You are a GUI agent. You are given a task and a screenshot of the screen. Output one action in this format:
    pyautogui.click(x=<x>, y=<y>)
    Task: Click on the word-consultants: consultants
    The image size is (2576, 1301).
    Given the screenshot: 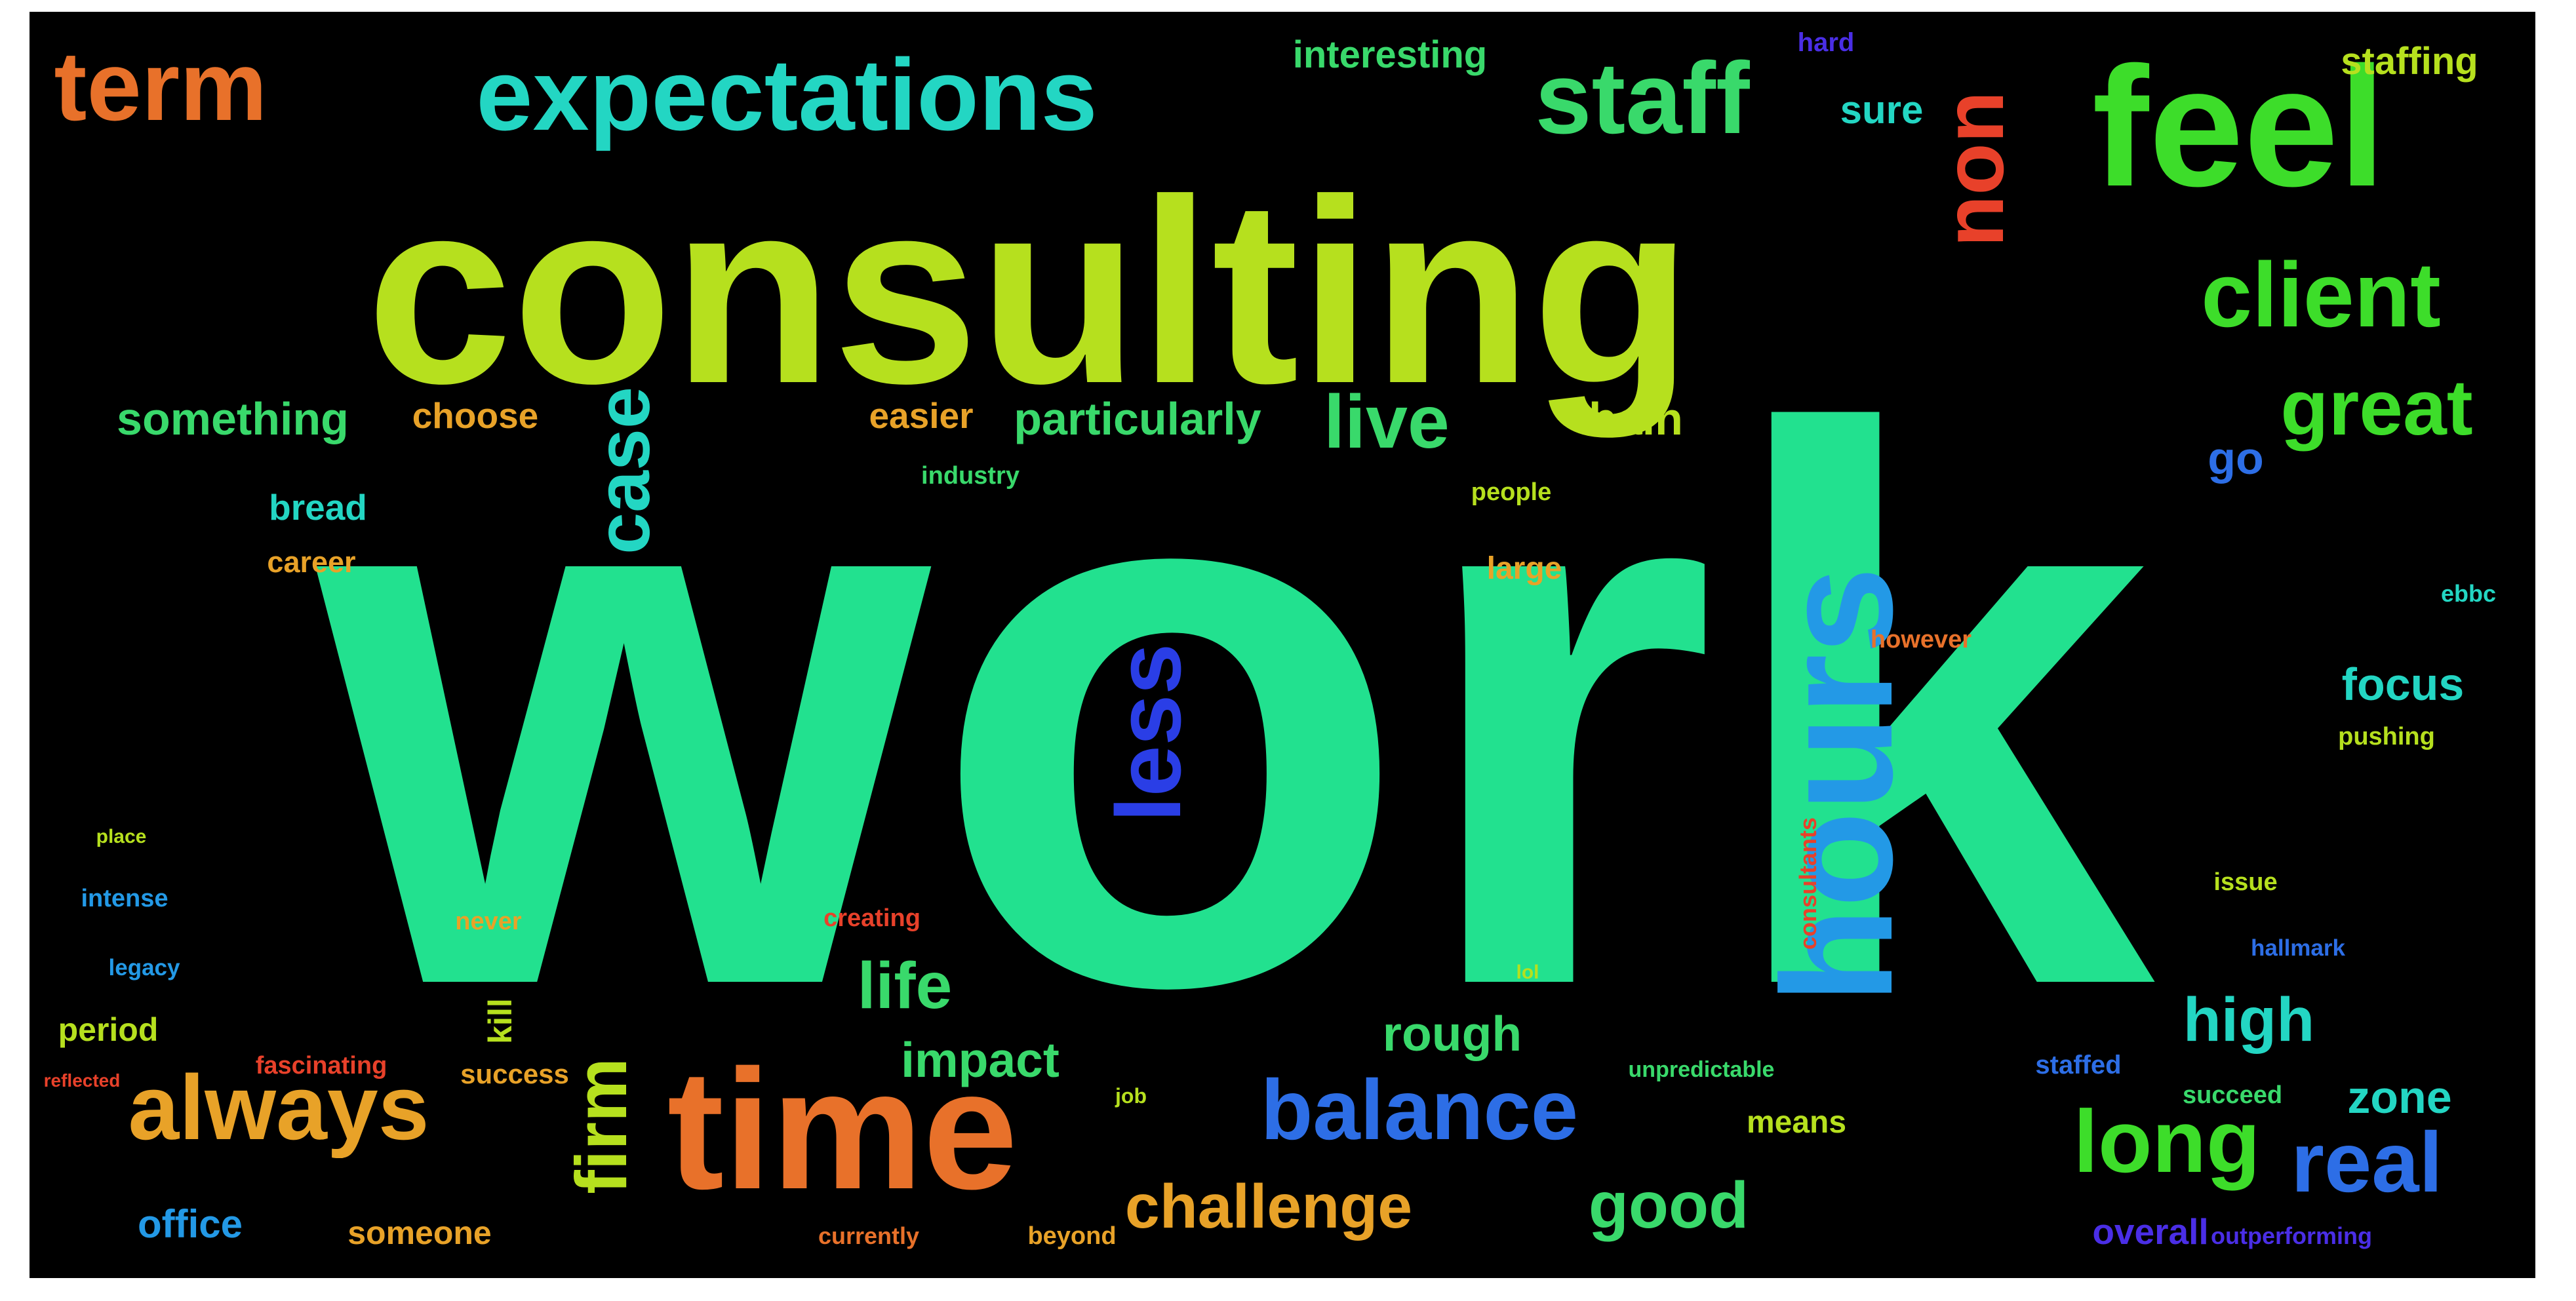 What is the action you would take?
    pyautogui.click(x=1807, y=884)
    